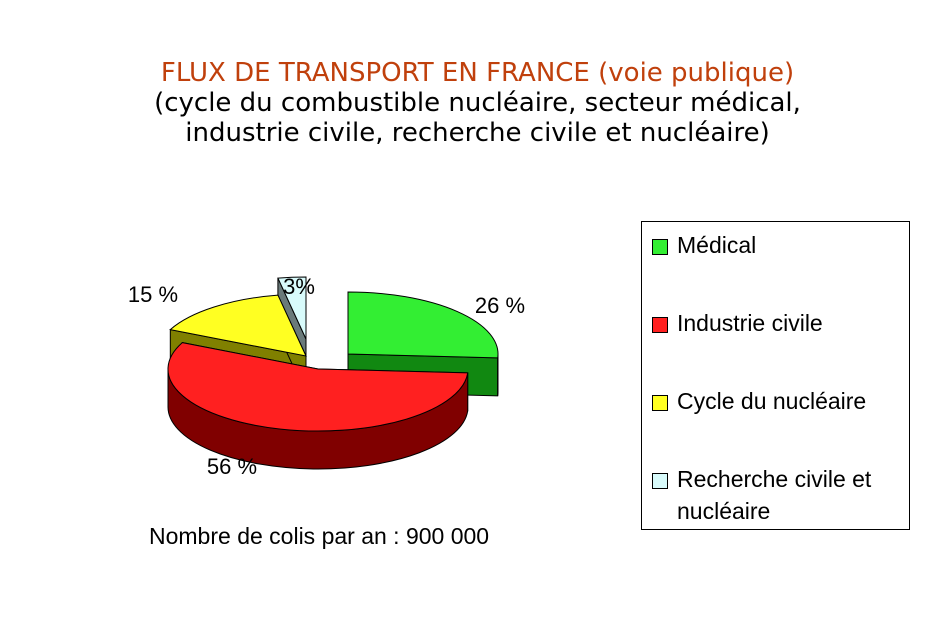 Image resolution: width=929 pixels, height=630 pixels. Describe the element at coordinates (724, 511) in the screenshot. I see `legend-label-recherche-line-2: nucléaire` at that location.